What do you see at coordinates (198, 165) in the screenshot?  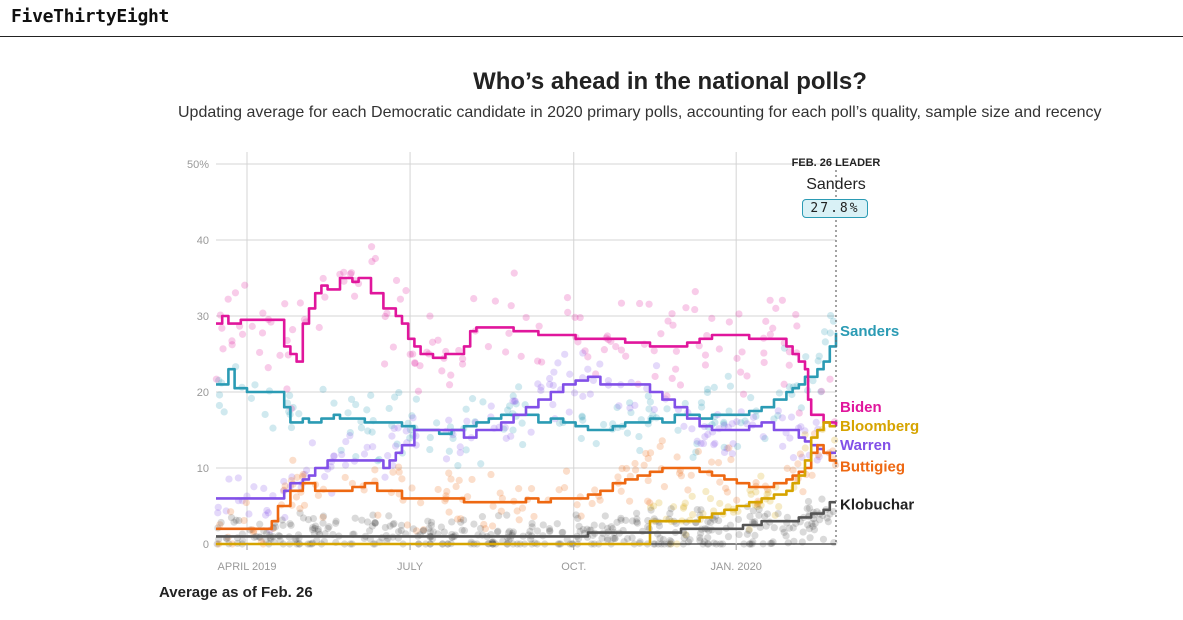 I see `y-tick-label: 50%` at bounding box center [198, 165].